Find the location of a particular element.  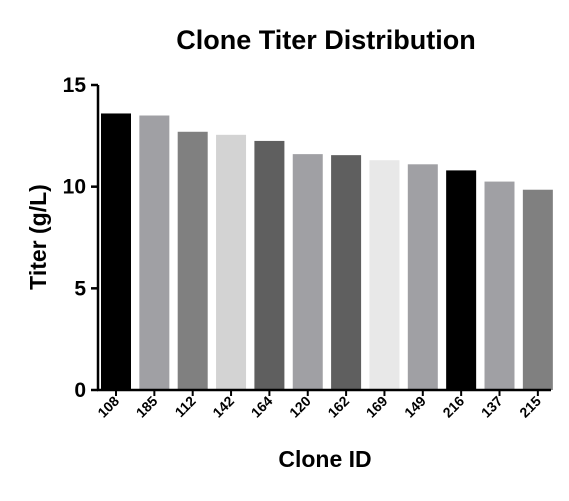

x-tick-label-216: 216 is located at coordinates (453, 407).